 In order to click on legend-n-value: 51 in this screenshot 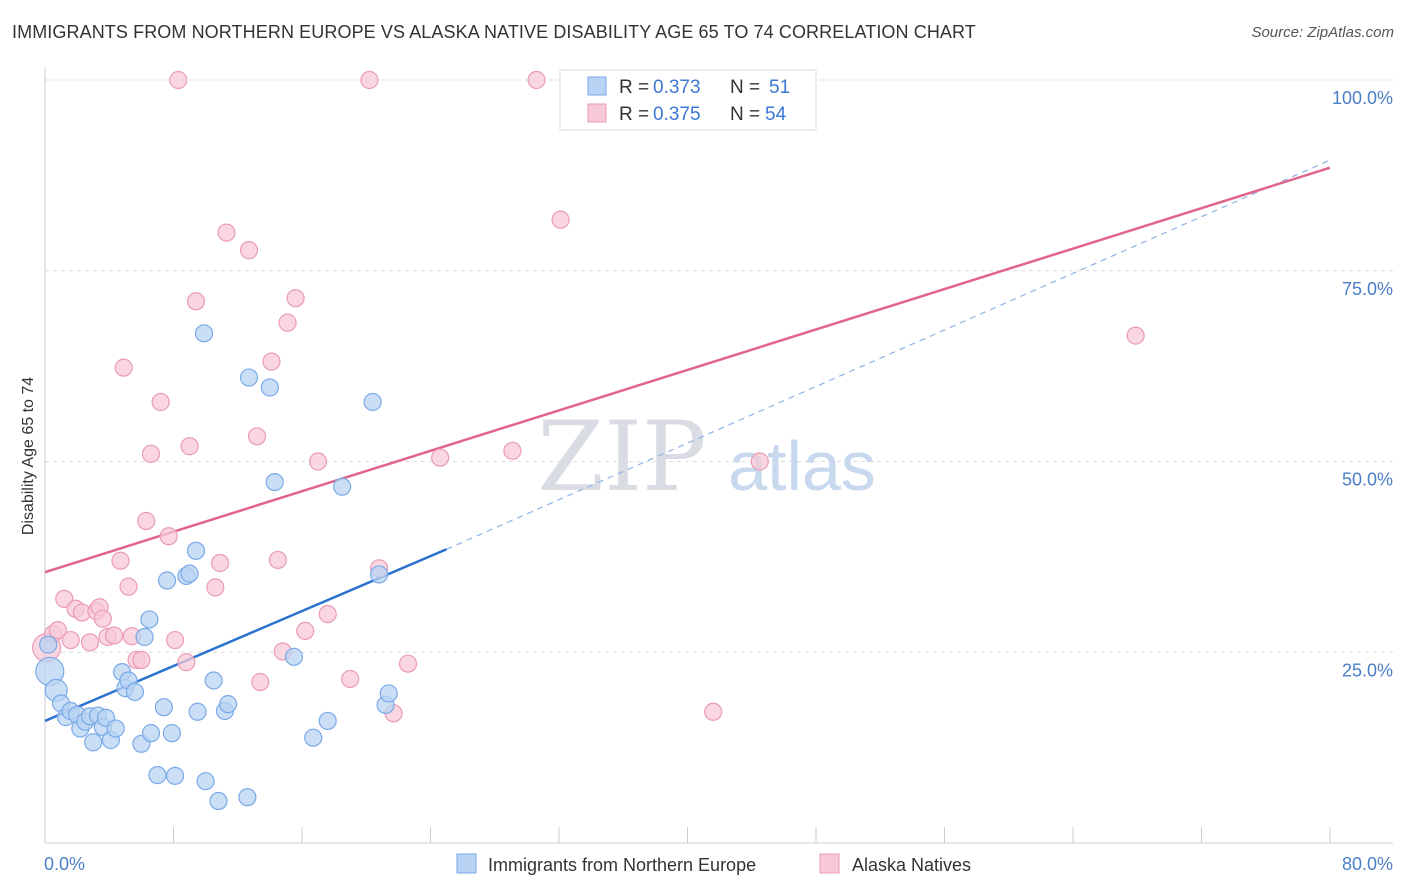, I will do `click(779, 87)`.